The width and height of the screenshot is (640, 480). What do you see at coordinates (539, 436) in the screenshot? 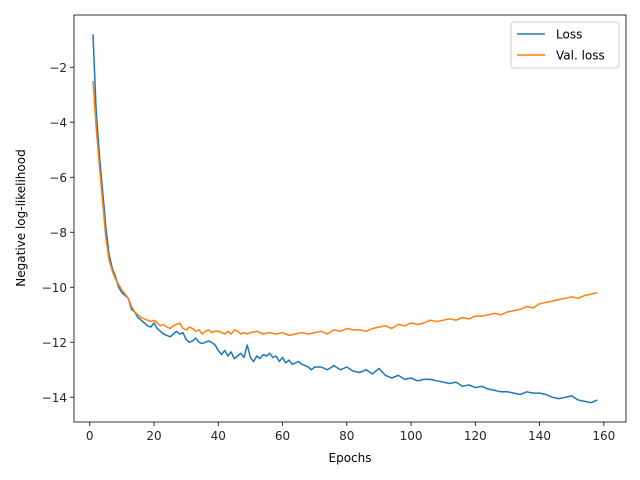
I see `x-tick-label: 140` at bounding box center [539, 436].